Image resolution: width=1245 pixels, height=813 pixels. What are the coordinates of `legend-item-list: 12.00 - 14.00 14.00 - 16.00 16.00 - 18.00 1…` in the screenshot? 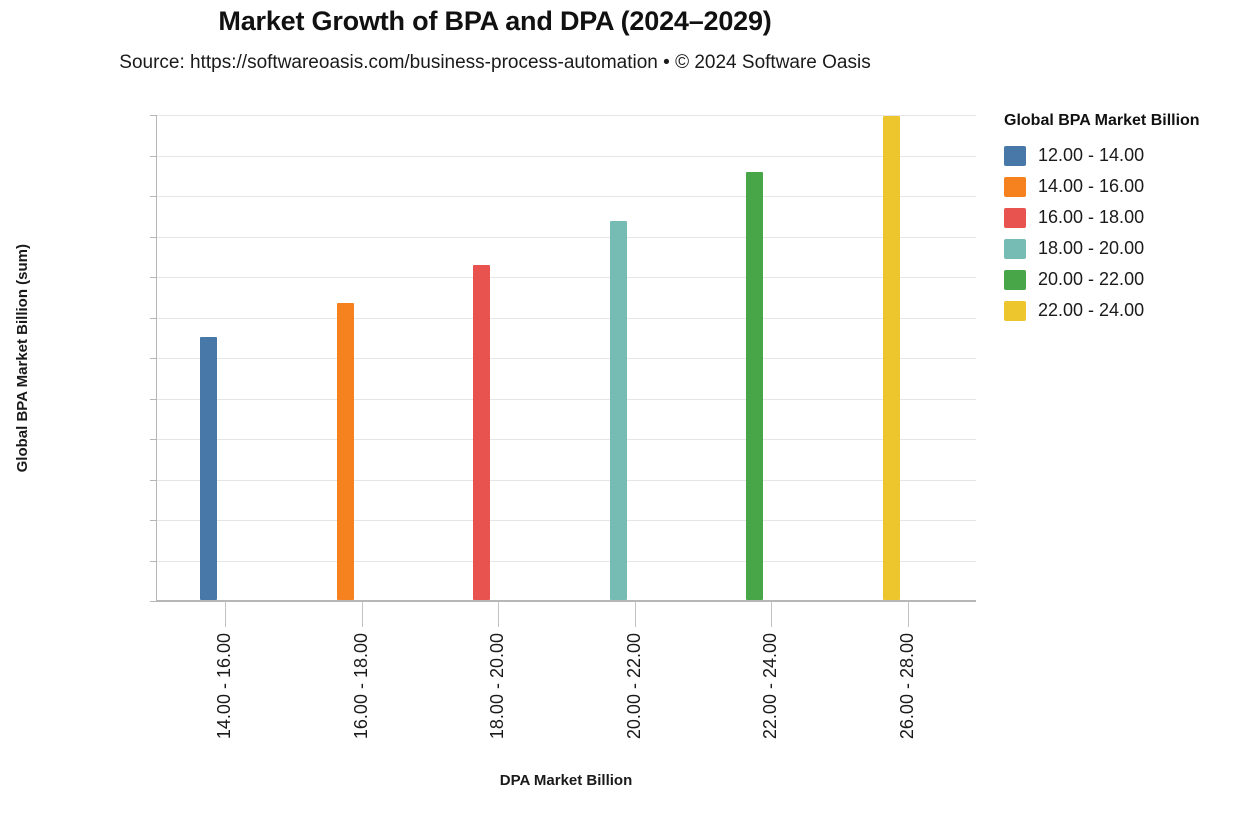 It's located at (1124, 233).